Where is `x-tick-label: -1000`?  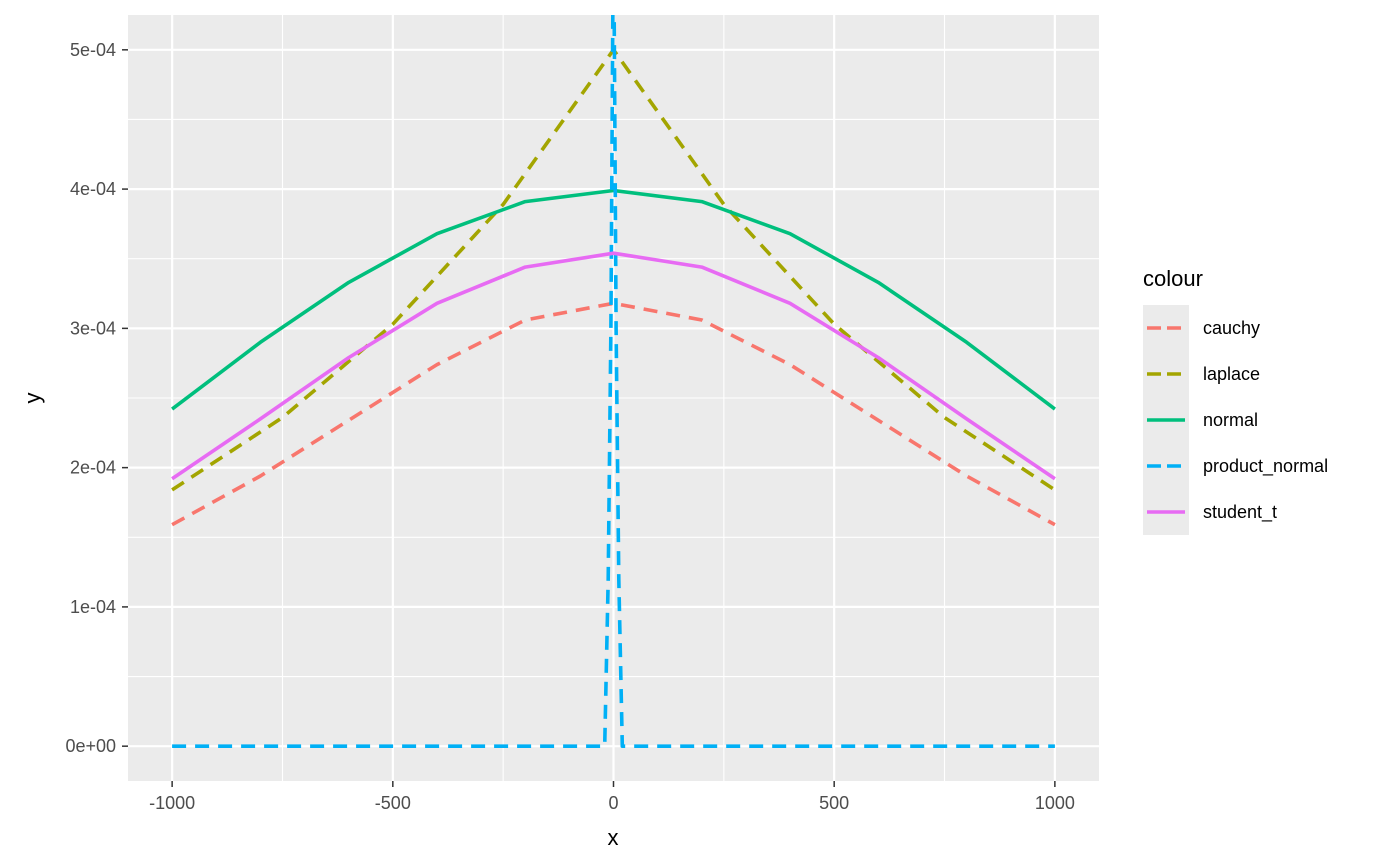
x-tick-label: -1000 is located at coordinates (172, 803).